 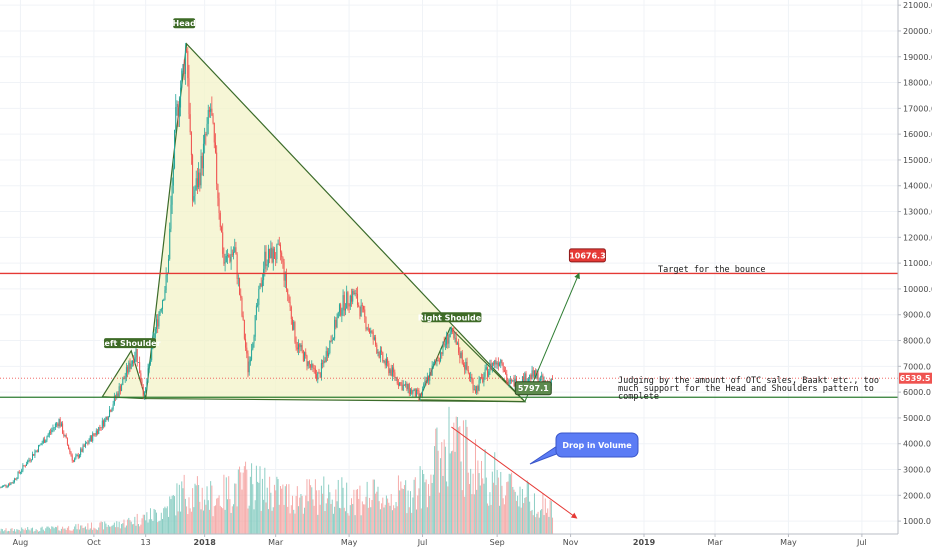 What do you see at coordinates (644, 542) in the screenshot?
I see `x-tick-label: 2019` at bounding box center [644, 542].